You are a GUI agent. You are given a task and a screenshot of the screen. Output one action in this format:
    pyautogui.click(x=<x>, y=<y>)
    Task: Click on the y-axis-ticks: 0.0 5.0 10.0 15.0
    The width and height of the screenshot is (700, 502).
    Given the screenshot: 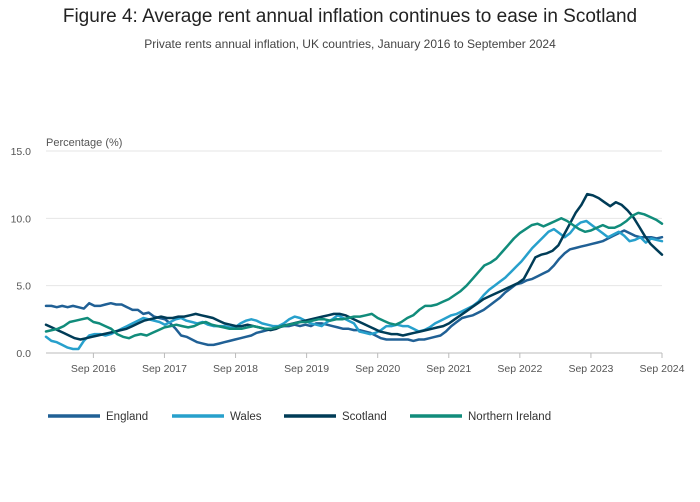 What is the action you would take?
    pyautogui.click(x=21, y=253)
    